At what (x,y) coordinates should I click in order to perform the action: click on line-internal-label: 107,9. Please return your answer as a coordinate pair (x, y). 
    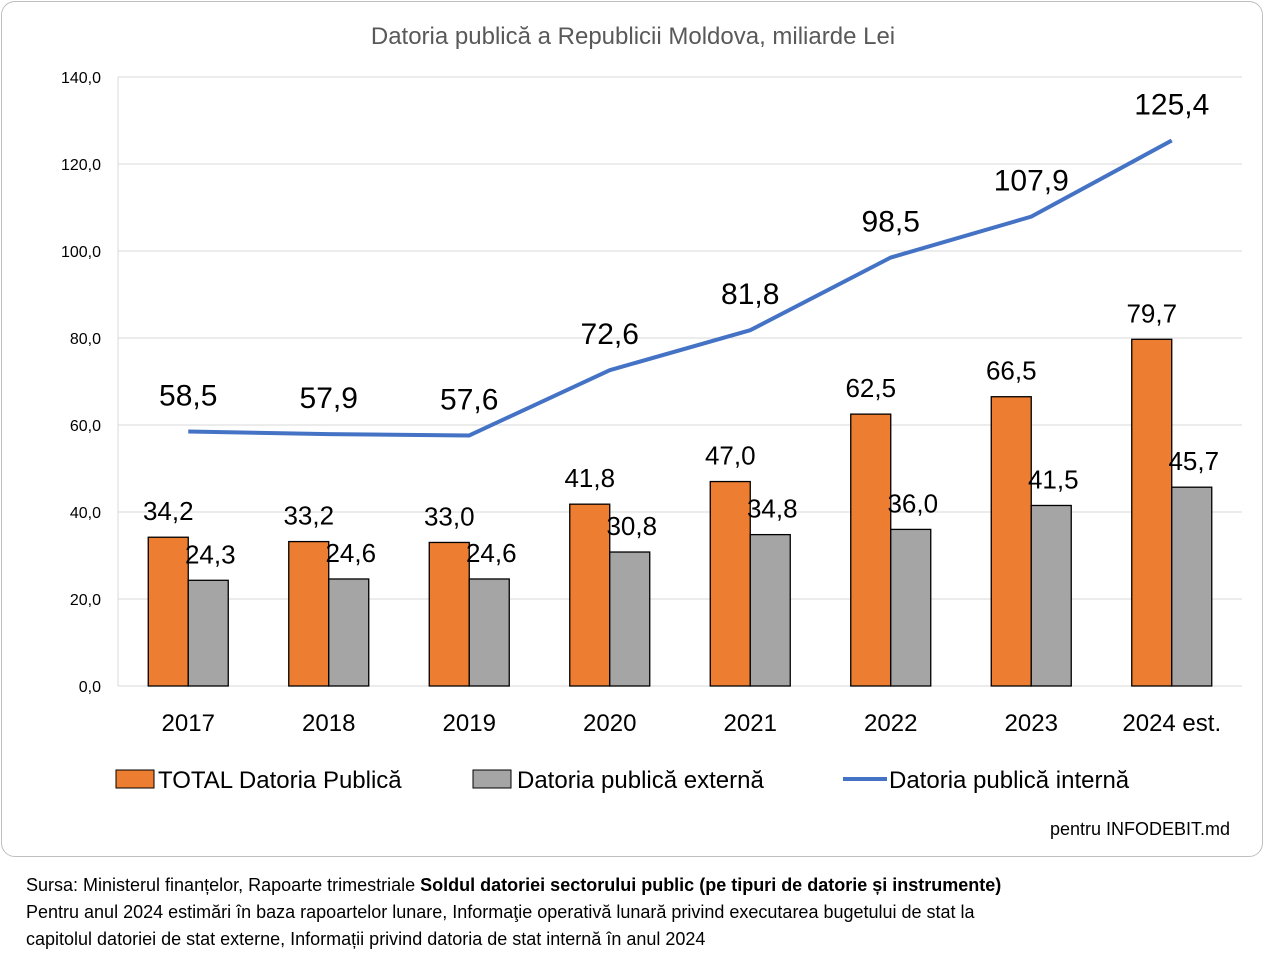
    Looking at the image, I should click on (1031, 181).